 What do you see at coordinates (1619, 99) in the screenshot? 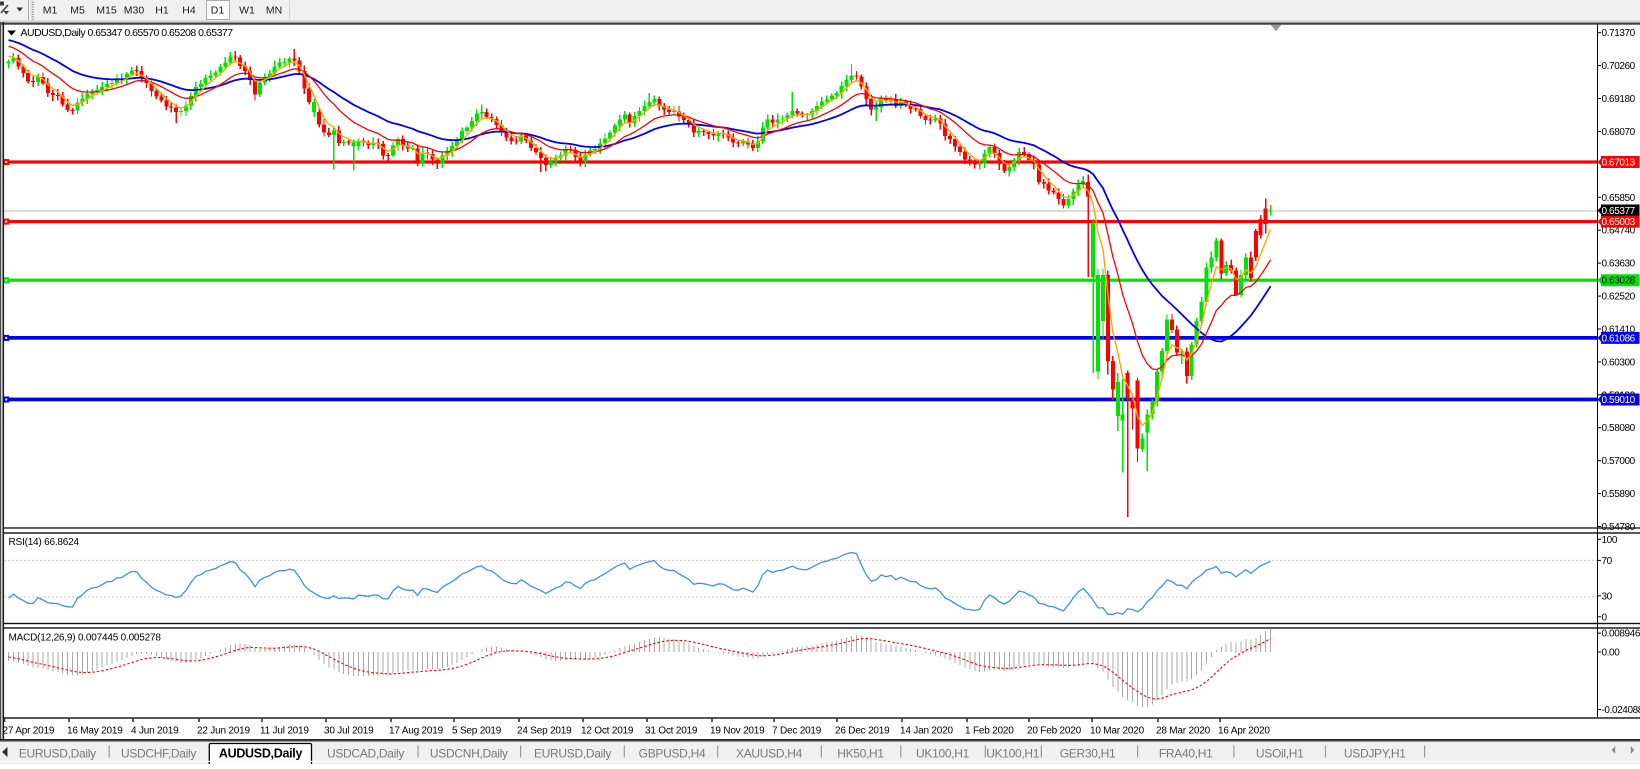
I see `svg-text: 0.69180` at bounding box center [1619, 99].